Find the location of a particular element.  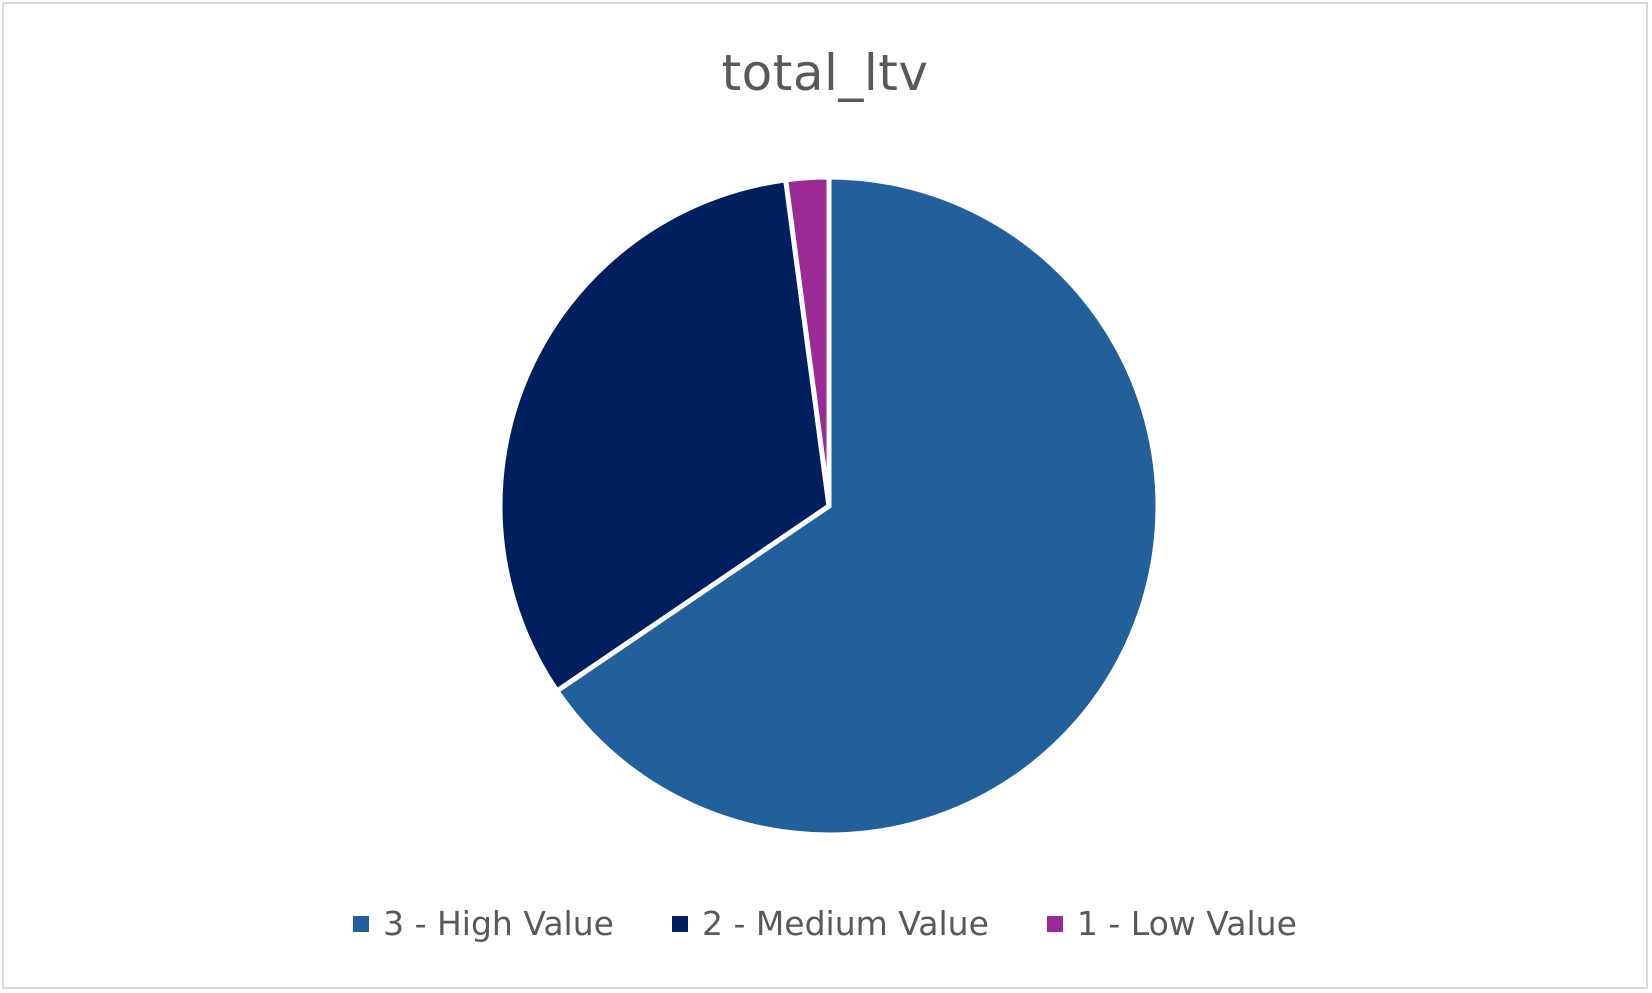

legend-item-high-value: 3 - High Value is located at coordinates (483, 923).